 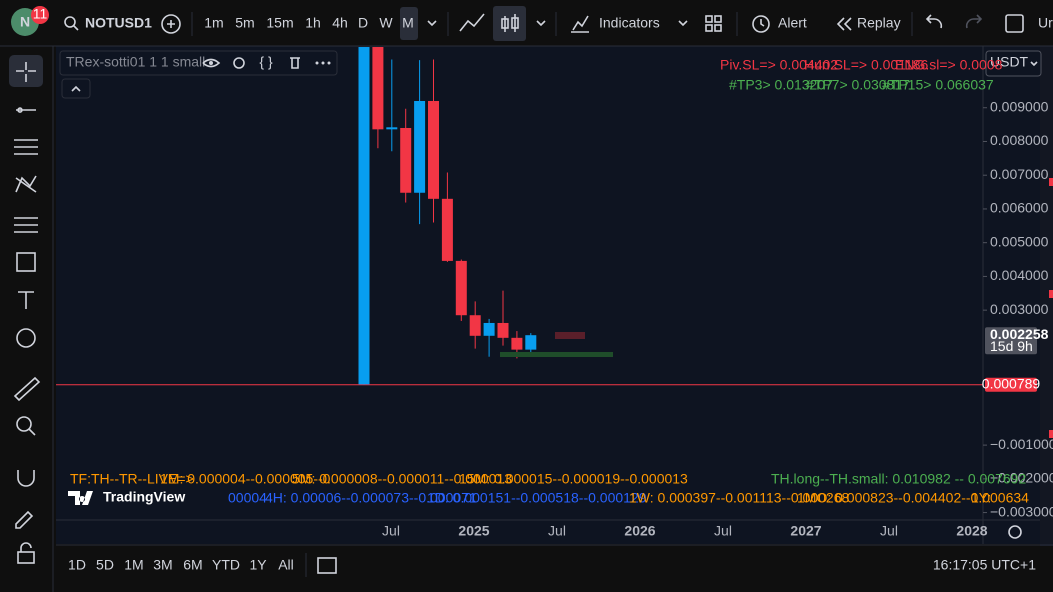 What do you see at coordinates (26, 262) in the screenshot?
I see `shape-tool` at bounding box center [26, 262].